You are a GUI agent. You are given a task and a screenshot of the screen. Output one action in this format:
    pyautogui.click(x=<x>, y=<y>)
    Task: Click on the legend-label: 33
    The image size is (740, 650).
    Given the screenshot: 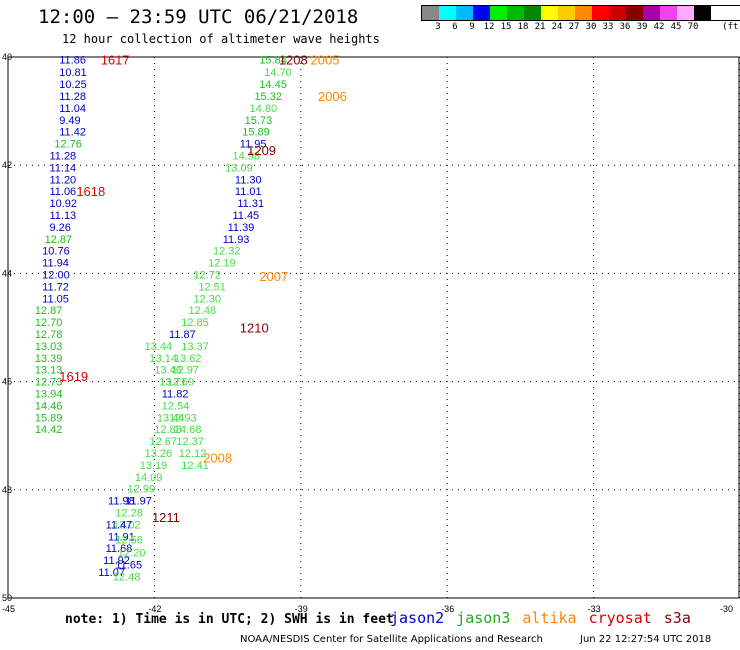 What is the action you would take?
    pyautogui.click(x=608, y=27)
    